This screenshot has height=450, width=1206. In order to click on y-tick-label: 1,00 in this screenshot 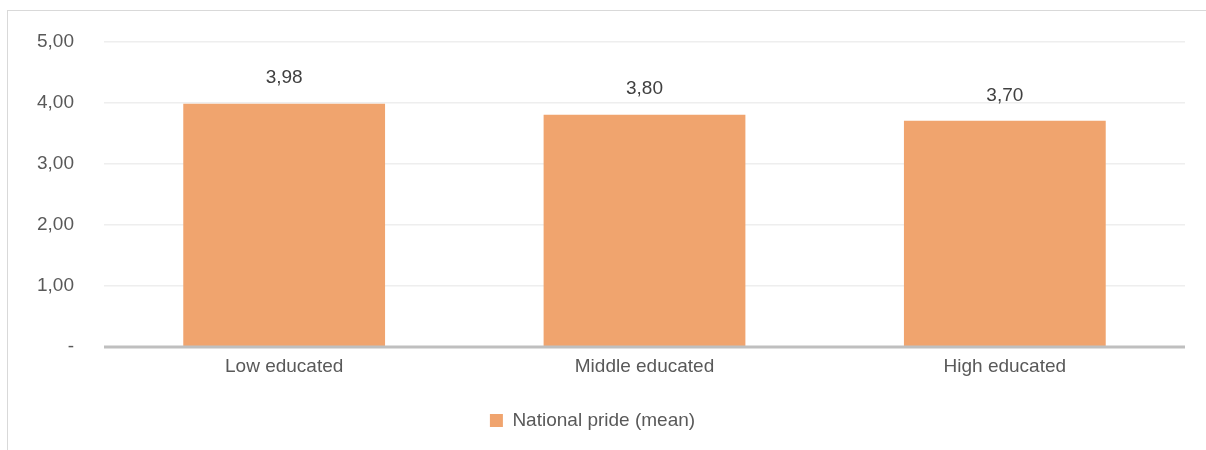, I will do `click(55, 285)`.